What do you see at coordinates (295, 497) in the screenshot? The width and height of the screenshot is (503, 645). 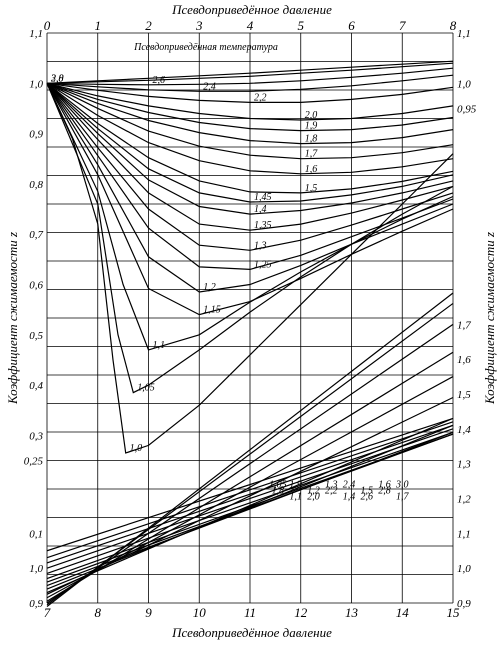 I see `lower-curve-label: 1,1` at bounding box center [295, 497].